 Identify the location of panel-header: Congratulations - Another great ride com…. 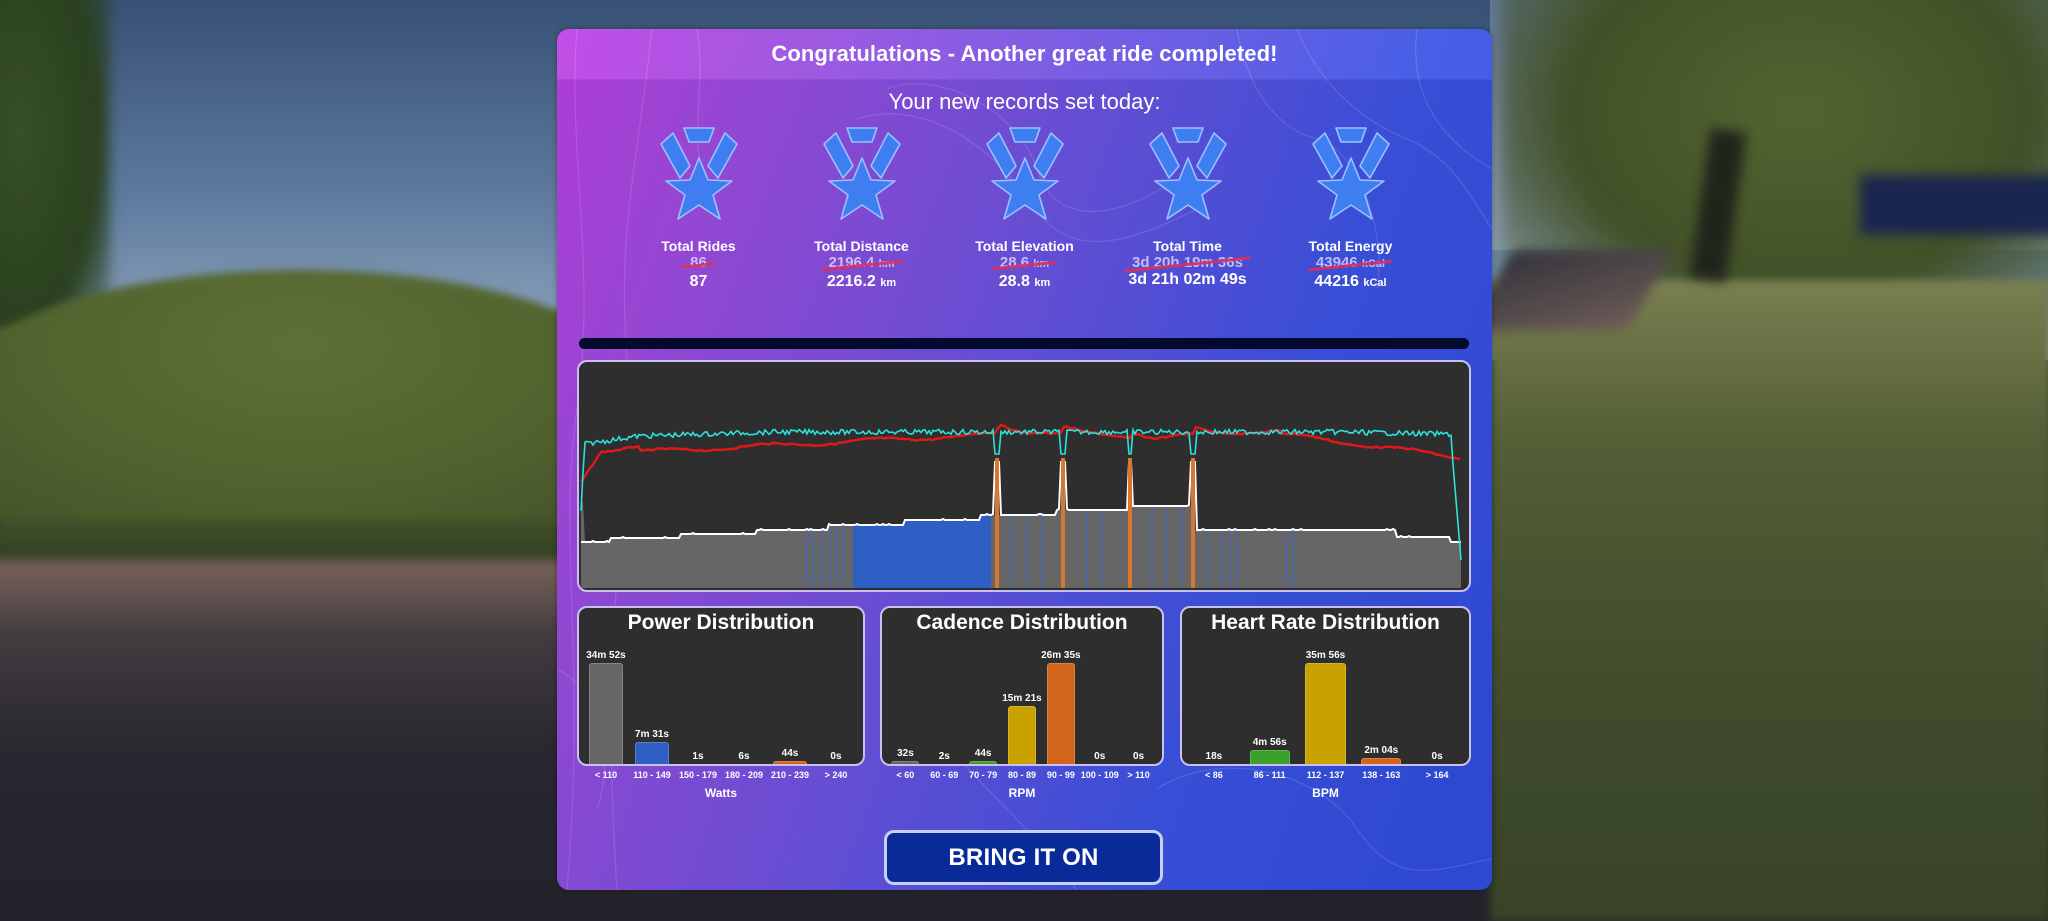
(1024, 54).